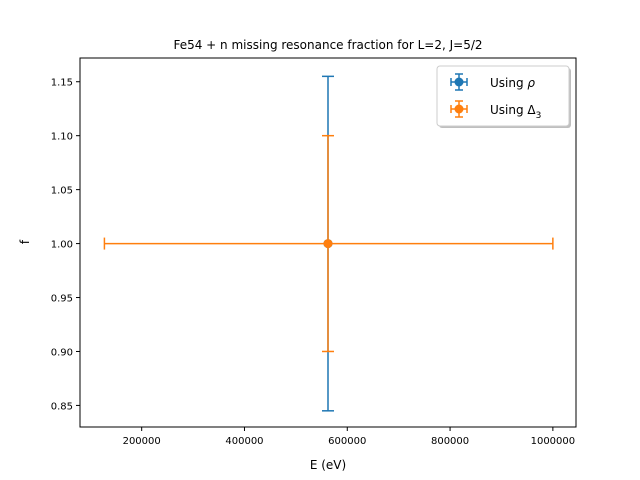 The width and height of the screenshot is (640, 480). Describe the element at coordinates (512, 83) in the screenshot. I see `legend-label: Using ρ` at that location.